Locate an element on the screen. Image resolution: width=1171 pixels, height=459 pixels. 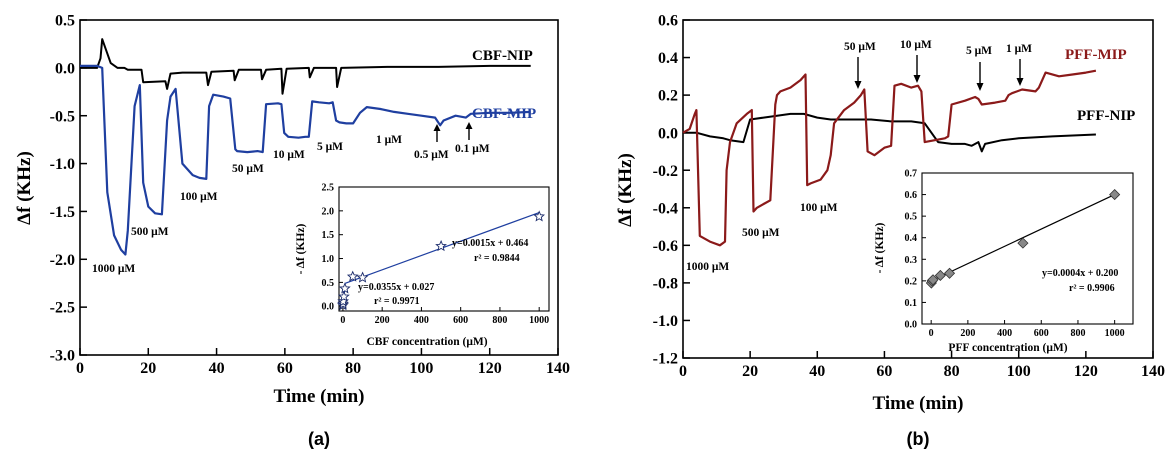
panel-a-x-tick-label: 20 is located at coordinates (148, 368).